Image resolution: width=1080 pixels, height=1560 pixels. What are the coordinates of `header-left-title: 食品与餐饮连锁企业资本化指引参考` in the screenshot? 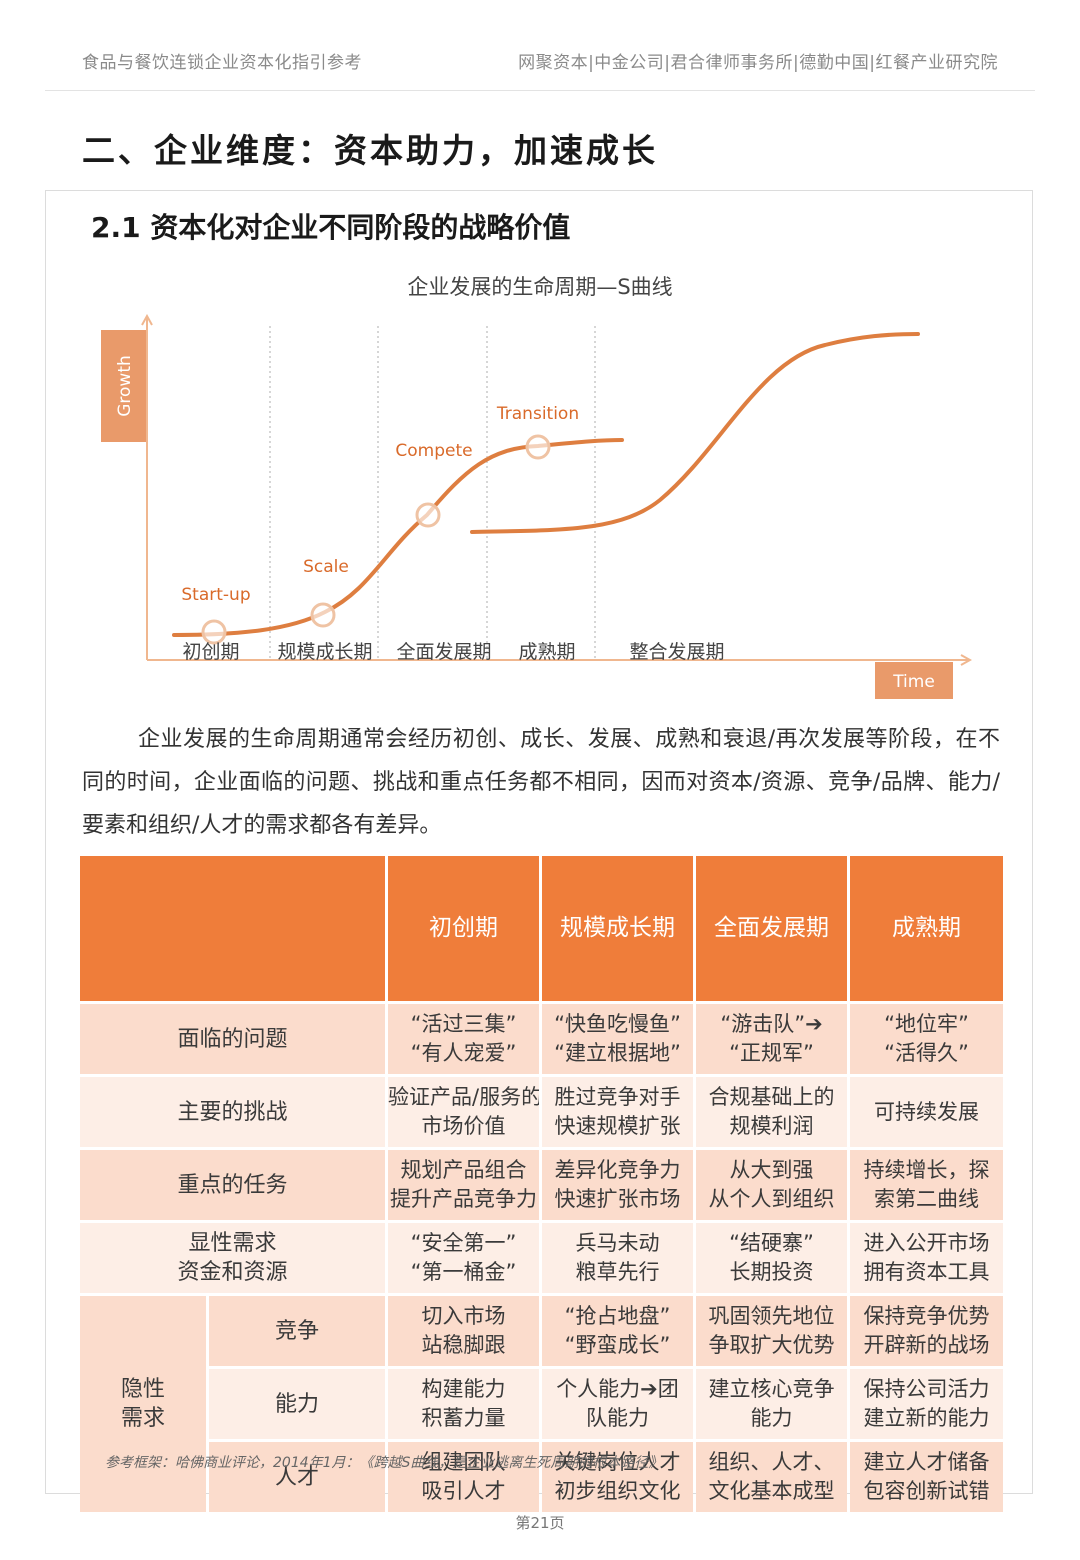 It's located at (222, 63).